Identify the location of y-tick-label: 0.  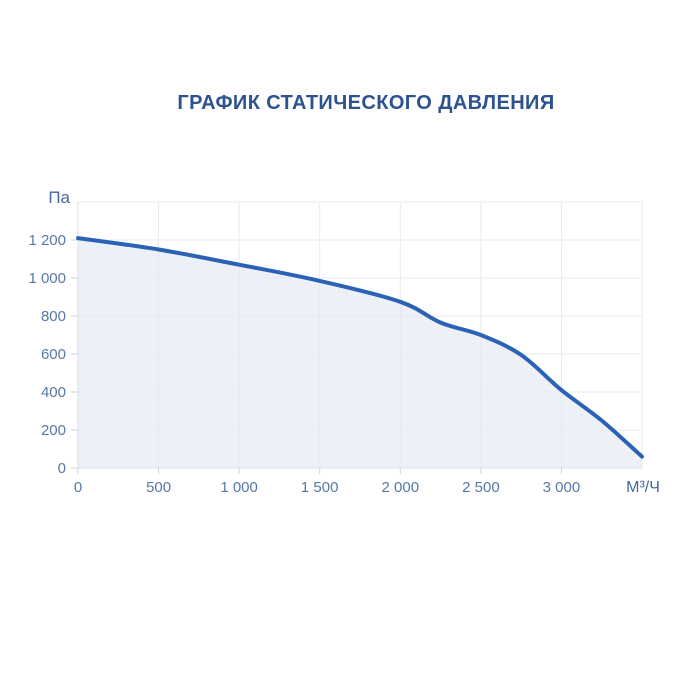
(62, 468).